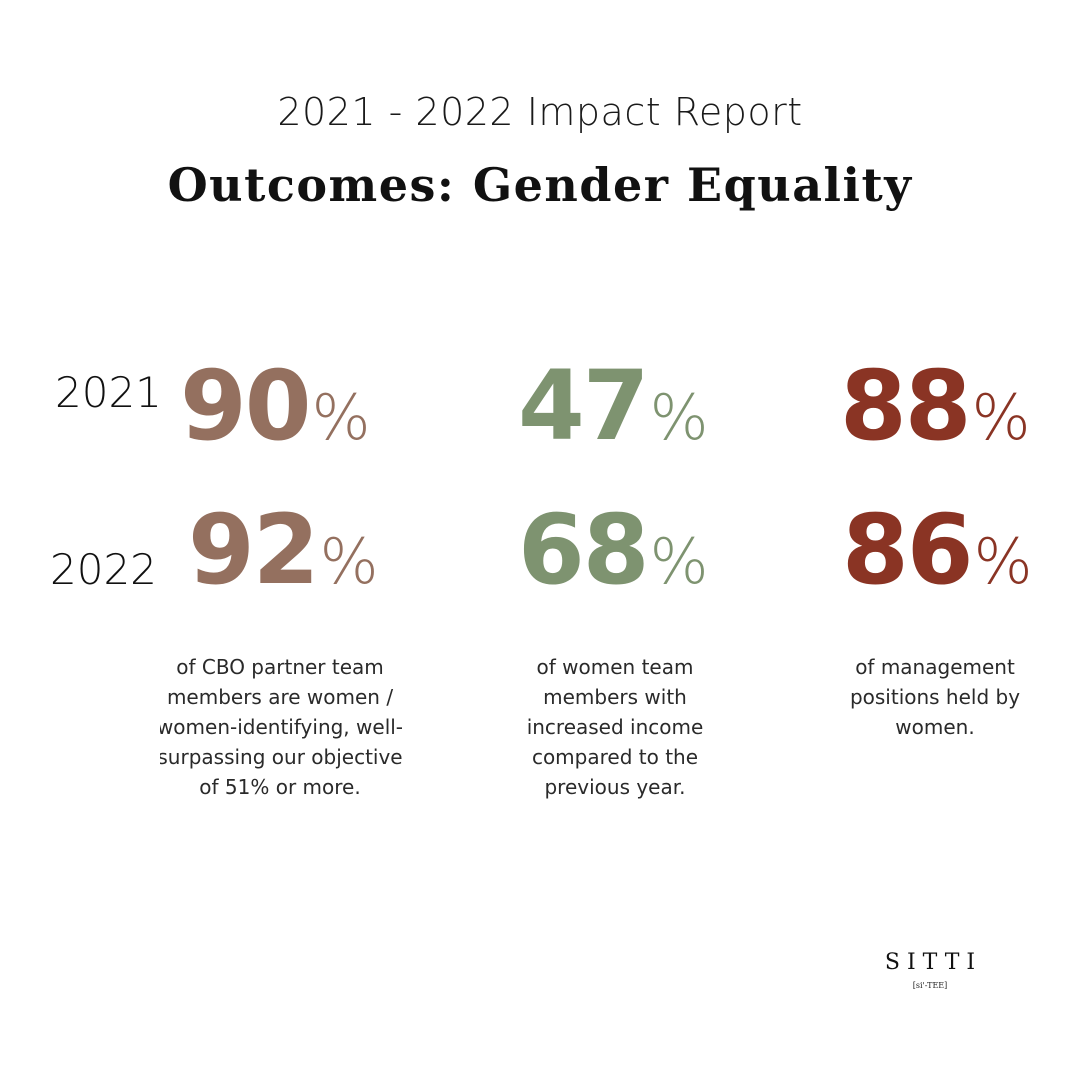 The width and height of the screenshot is (1080, 1080). Describe the element at coordinates (246, 406) in the screenshot. I see `stat-value: 90` at that location.